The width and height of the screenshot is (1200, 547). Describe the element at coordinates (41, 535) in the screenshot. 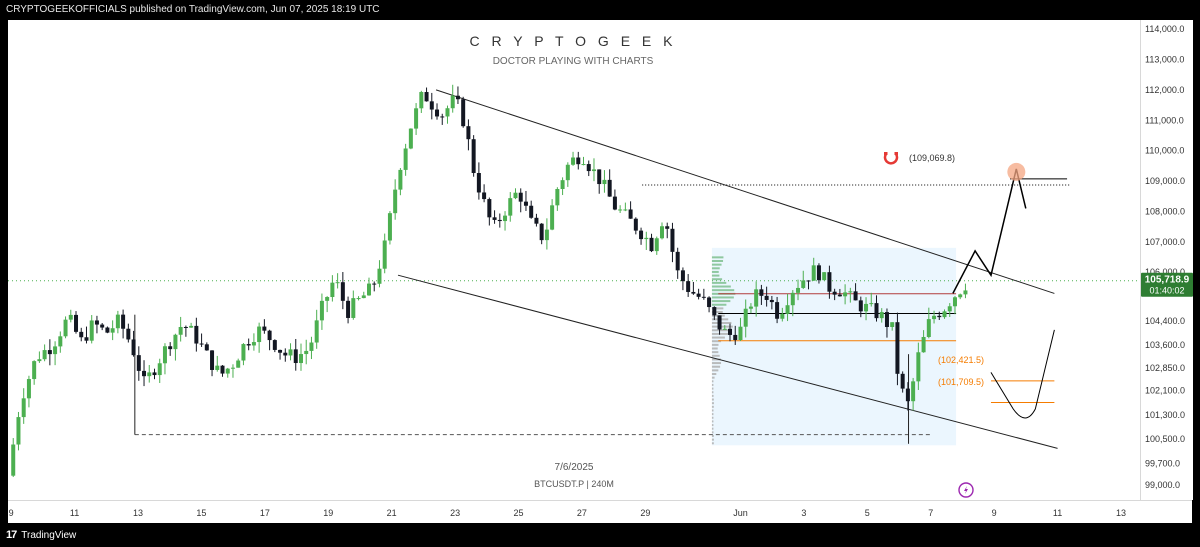

I see `tradingview-logo: 17 TradingView` at that location.